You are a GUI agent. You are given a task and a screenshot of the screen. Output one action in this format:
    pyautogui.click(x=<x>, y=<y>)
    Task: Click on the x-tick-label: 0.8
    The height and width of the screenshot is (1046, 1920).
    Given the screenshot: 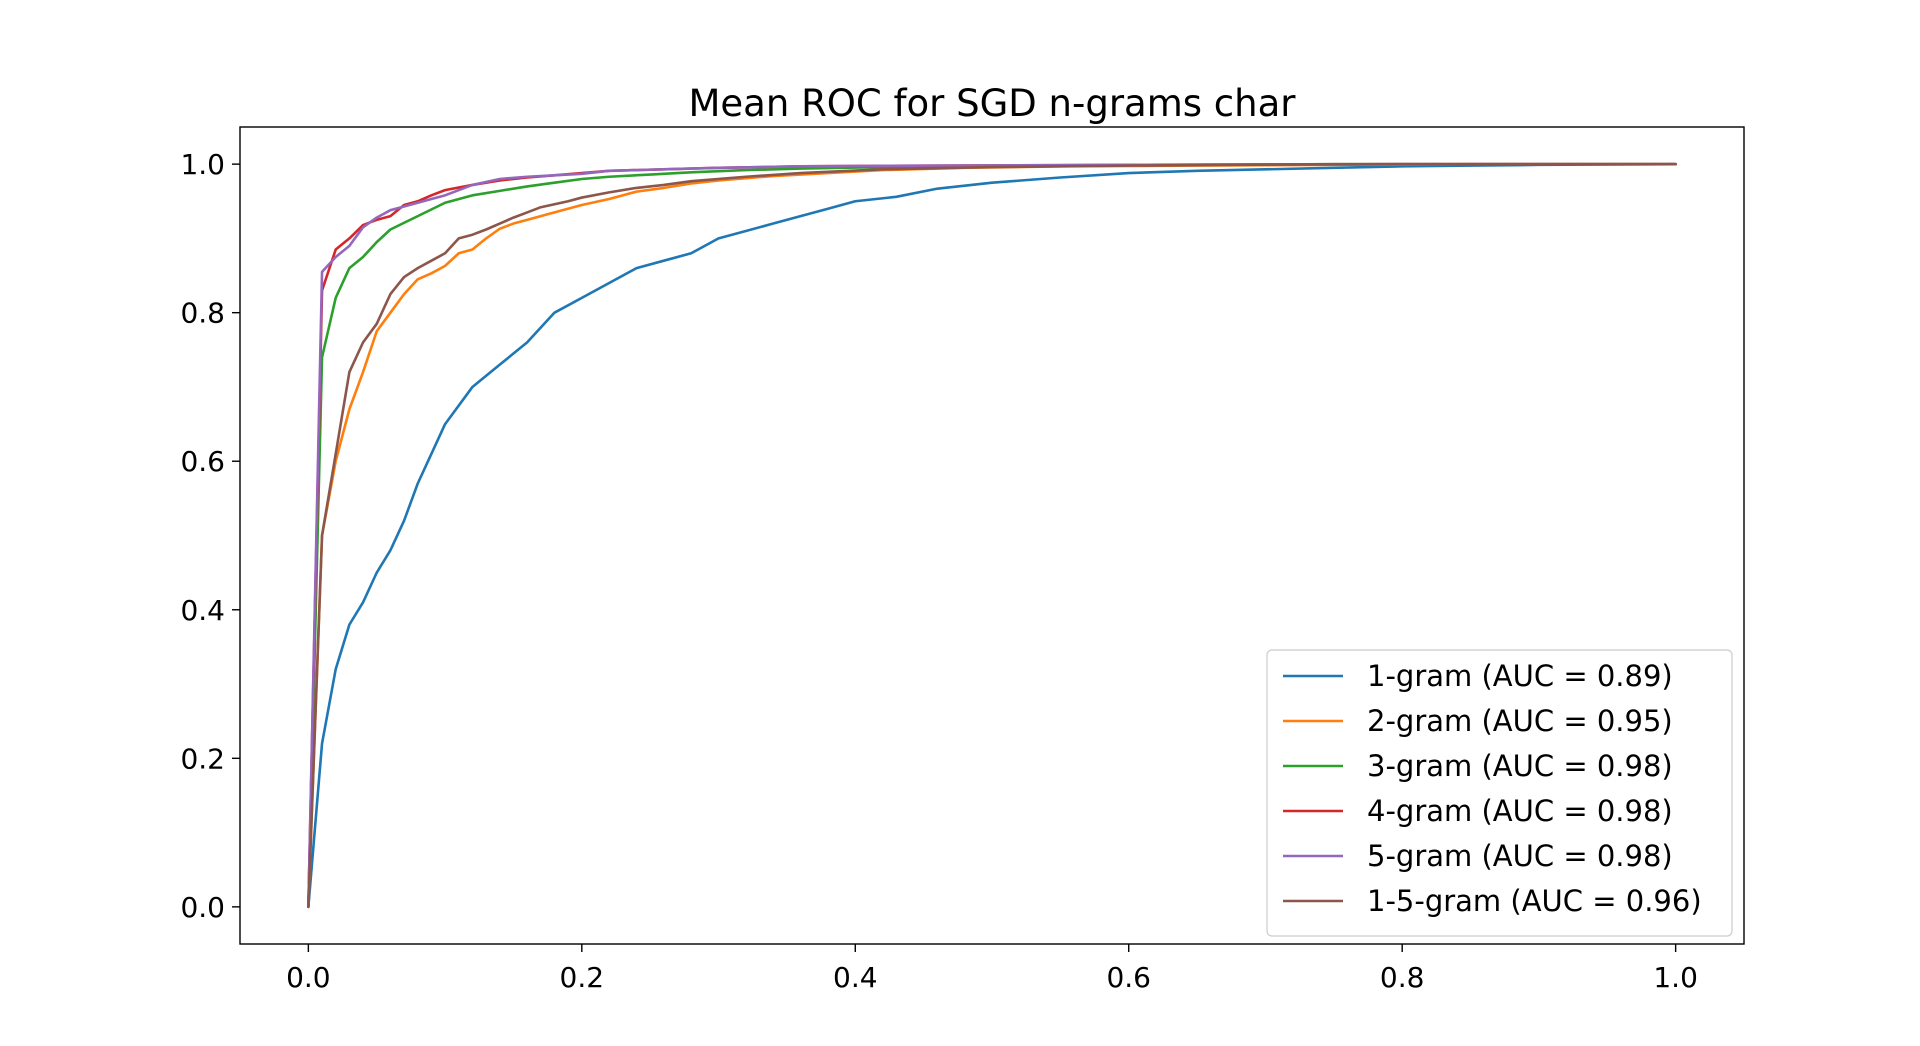 What is the action you would take?
    pyautogui.click(x=1402, y=977)
    